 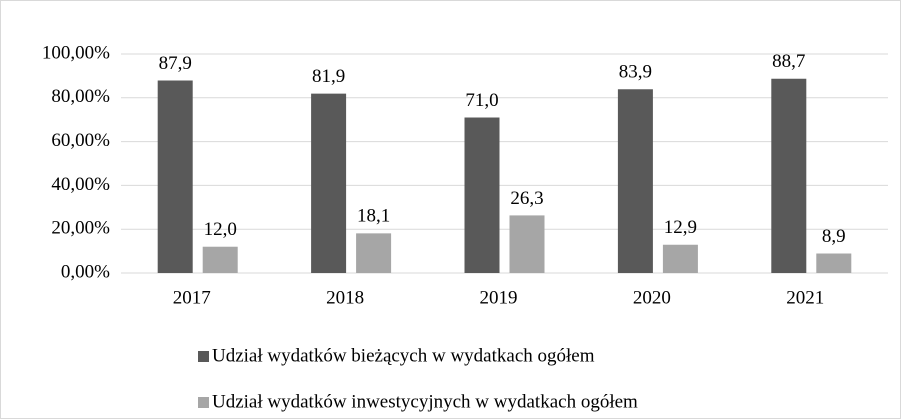 What do you see at coordinates (76, 52) in the screenshot?
I see `y-tick-label: 100,00%` at bounding box center [76, 52].